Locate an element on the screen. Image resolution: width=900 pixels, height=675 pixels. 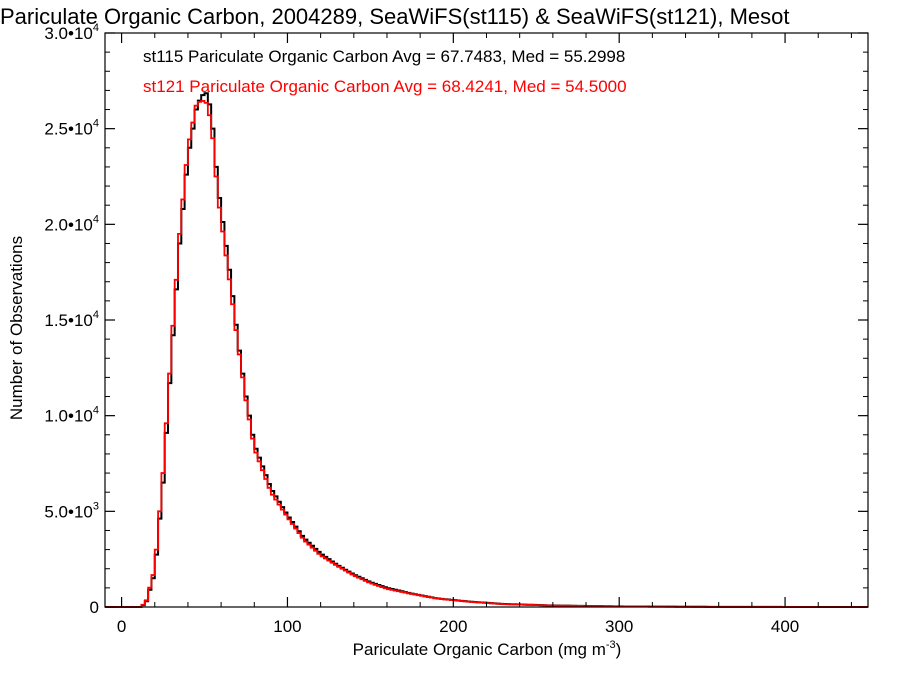
x-axis-label-text: Pariculate Organic Carbon (mg m is located at coordinates (479, 649).